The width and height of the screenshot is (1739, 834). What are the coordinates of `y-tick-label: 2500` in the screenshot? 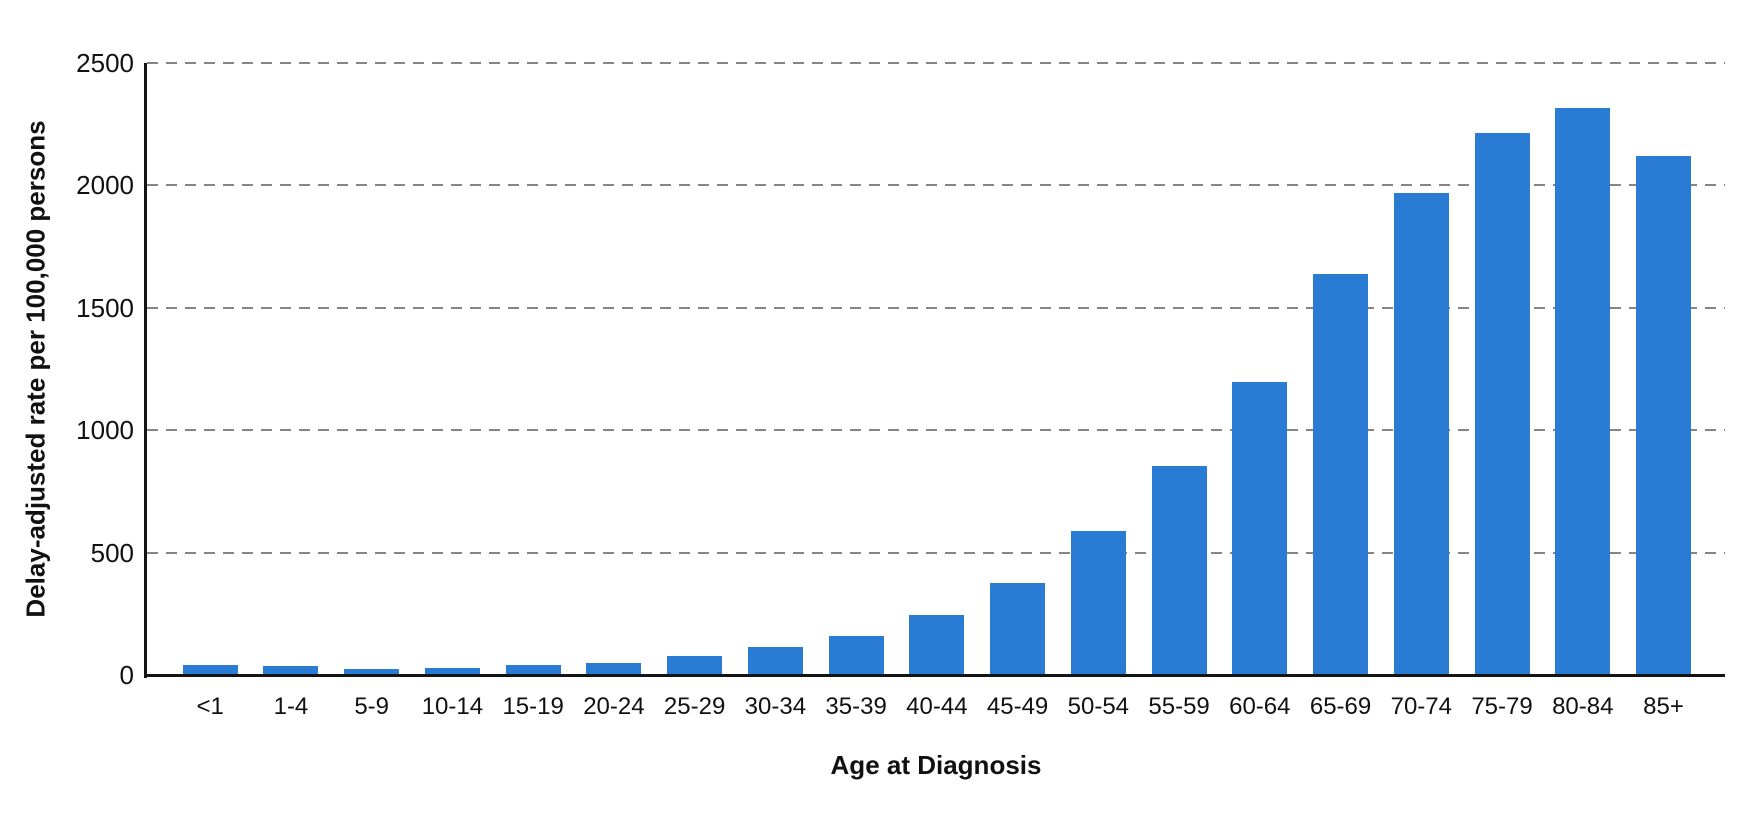 It's located at (105, 63).